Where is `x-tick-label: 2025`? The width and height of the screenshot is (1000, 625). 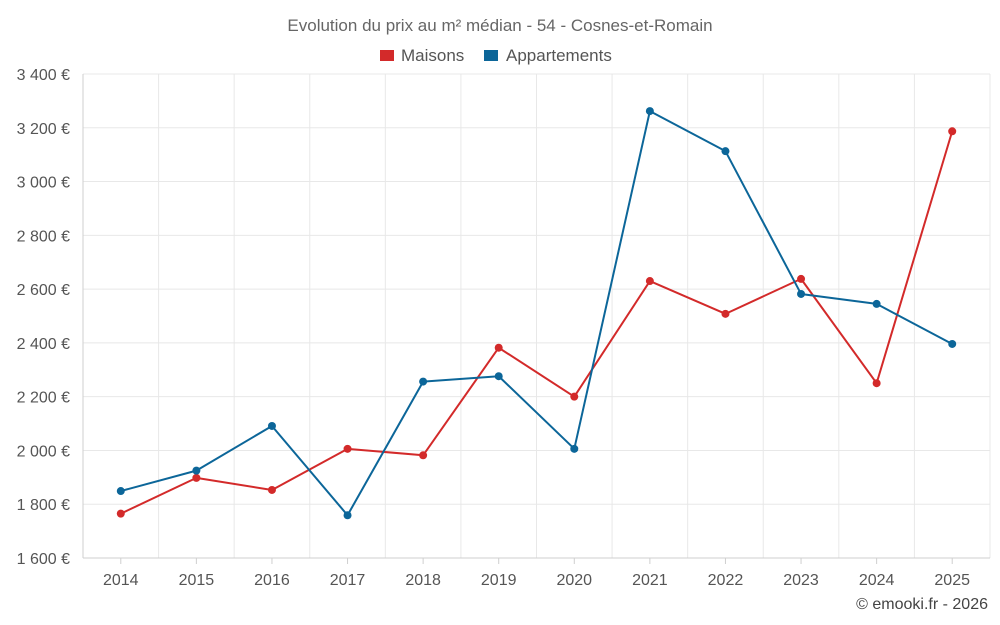
x-tick-label: 2025 is located at coordinates (952, 580).